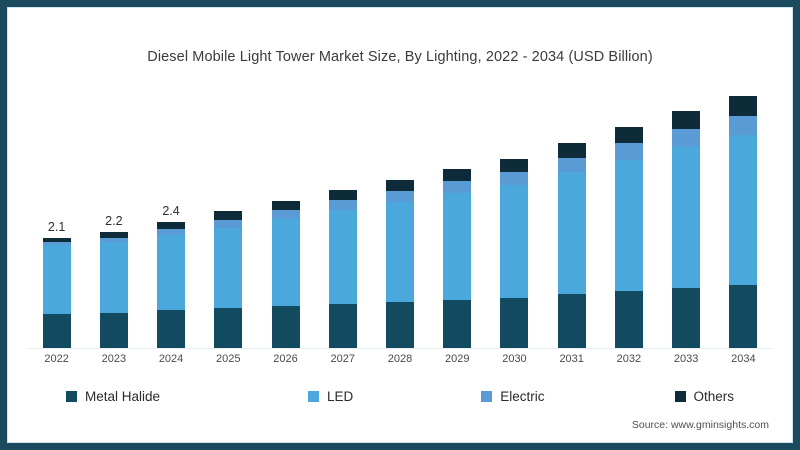 The height and width of the screenshot is (450, 800). I want to click on x-axis-tick-2029: 2029, so click(457, 359).